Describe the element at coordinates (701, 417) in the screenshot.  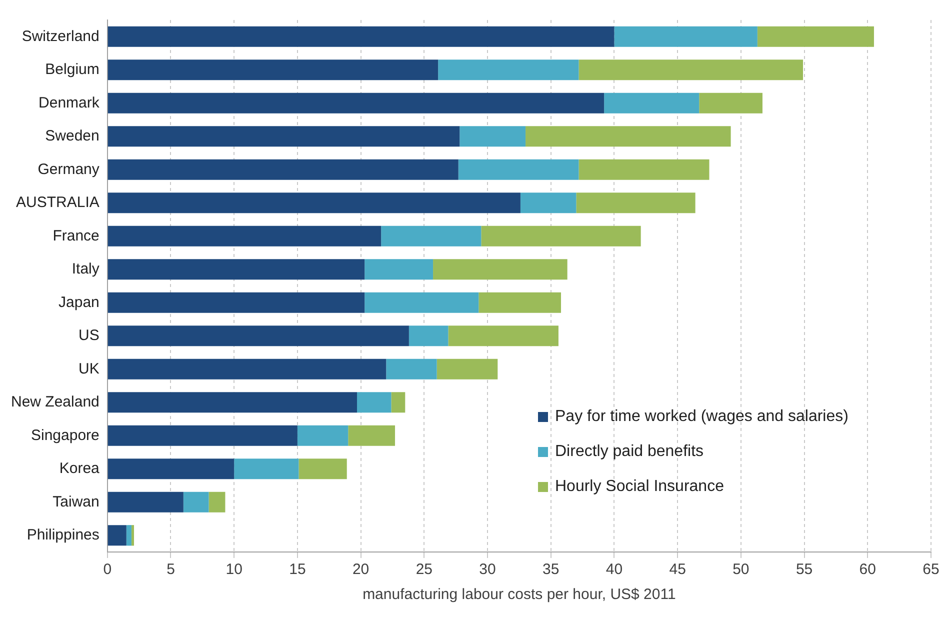
I see `legend-label: Pay for time worked (wages and salaries)` at that location.